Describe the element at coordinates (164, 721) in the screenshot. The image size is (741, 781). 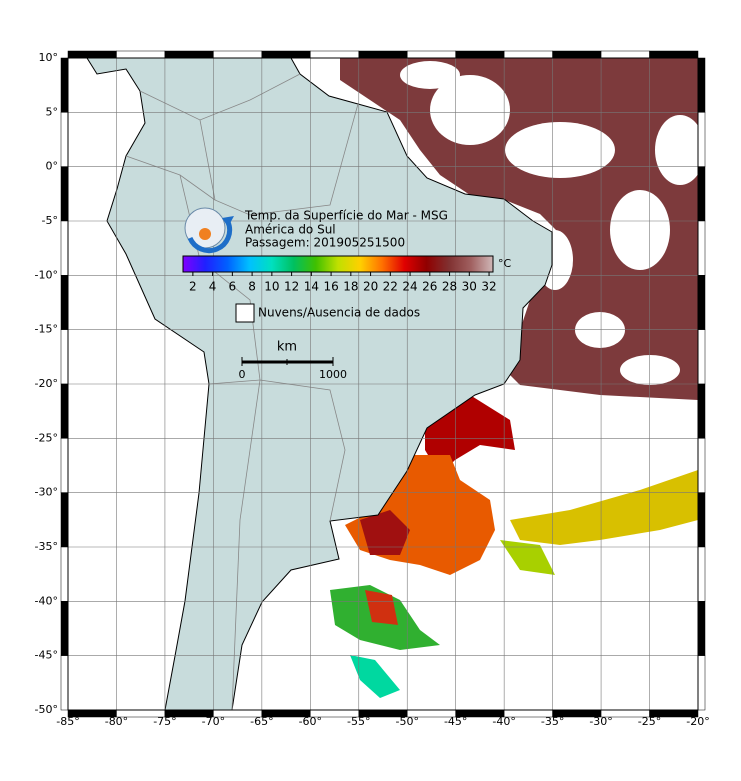
I see `x-tick-label: -75°` at that location.